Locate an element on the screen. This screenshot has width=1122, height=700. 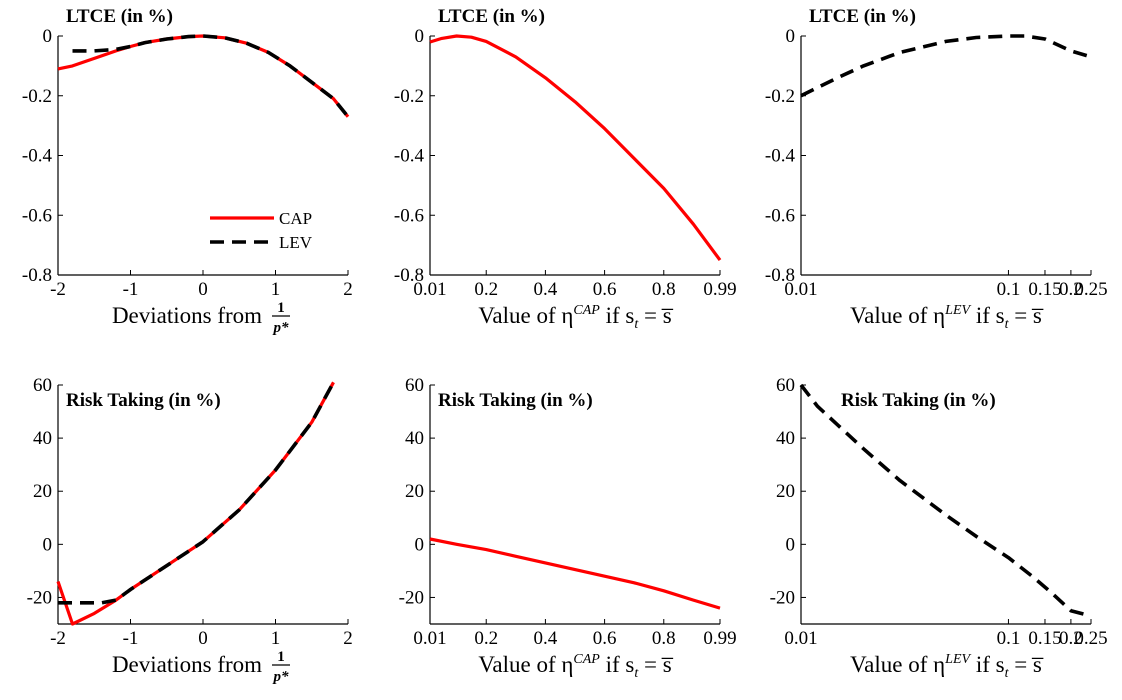
x-tick-label: 0.99 is located at coordinates (719, 638).